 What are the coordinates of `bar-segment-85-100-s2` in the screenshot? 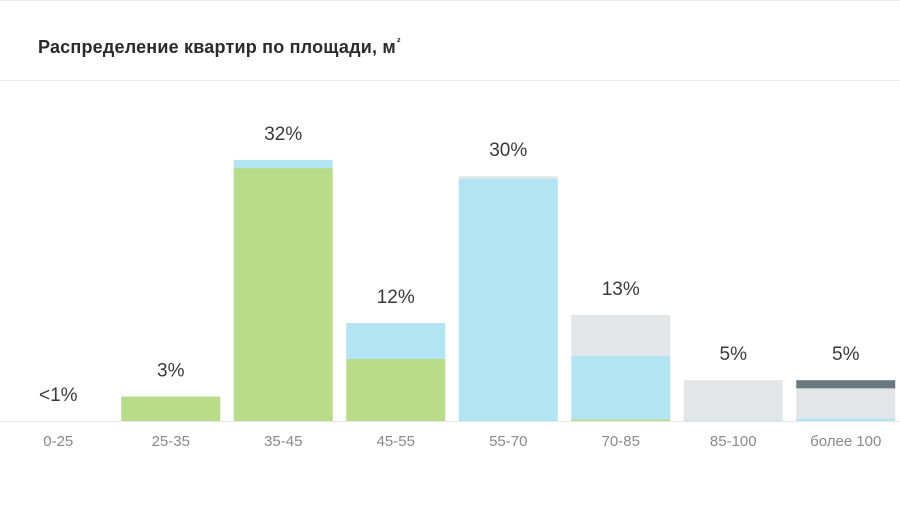 It's located at (733, 400).